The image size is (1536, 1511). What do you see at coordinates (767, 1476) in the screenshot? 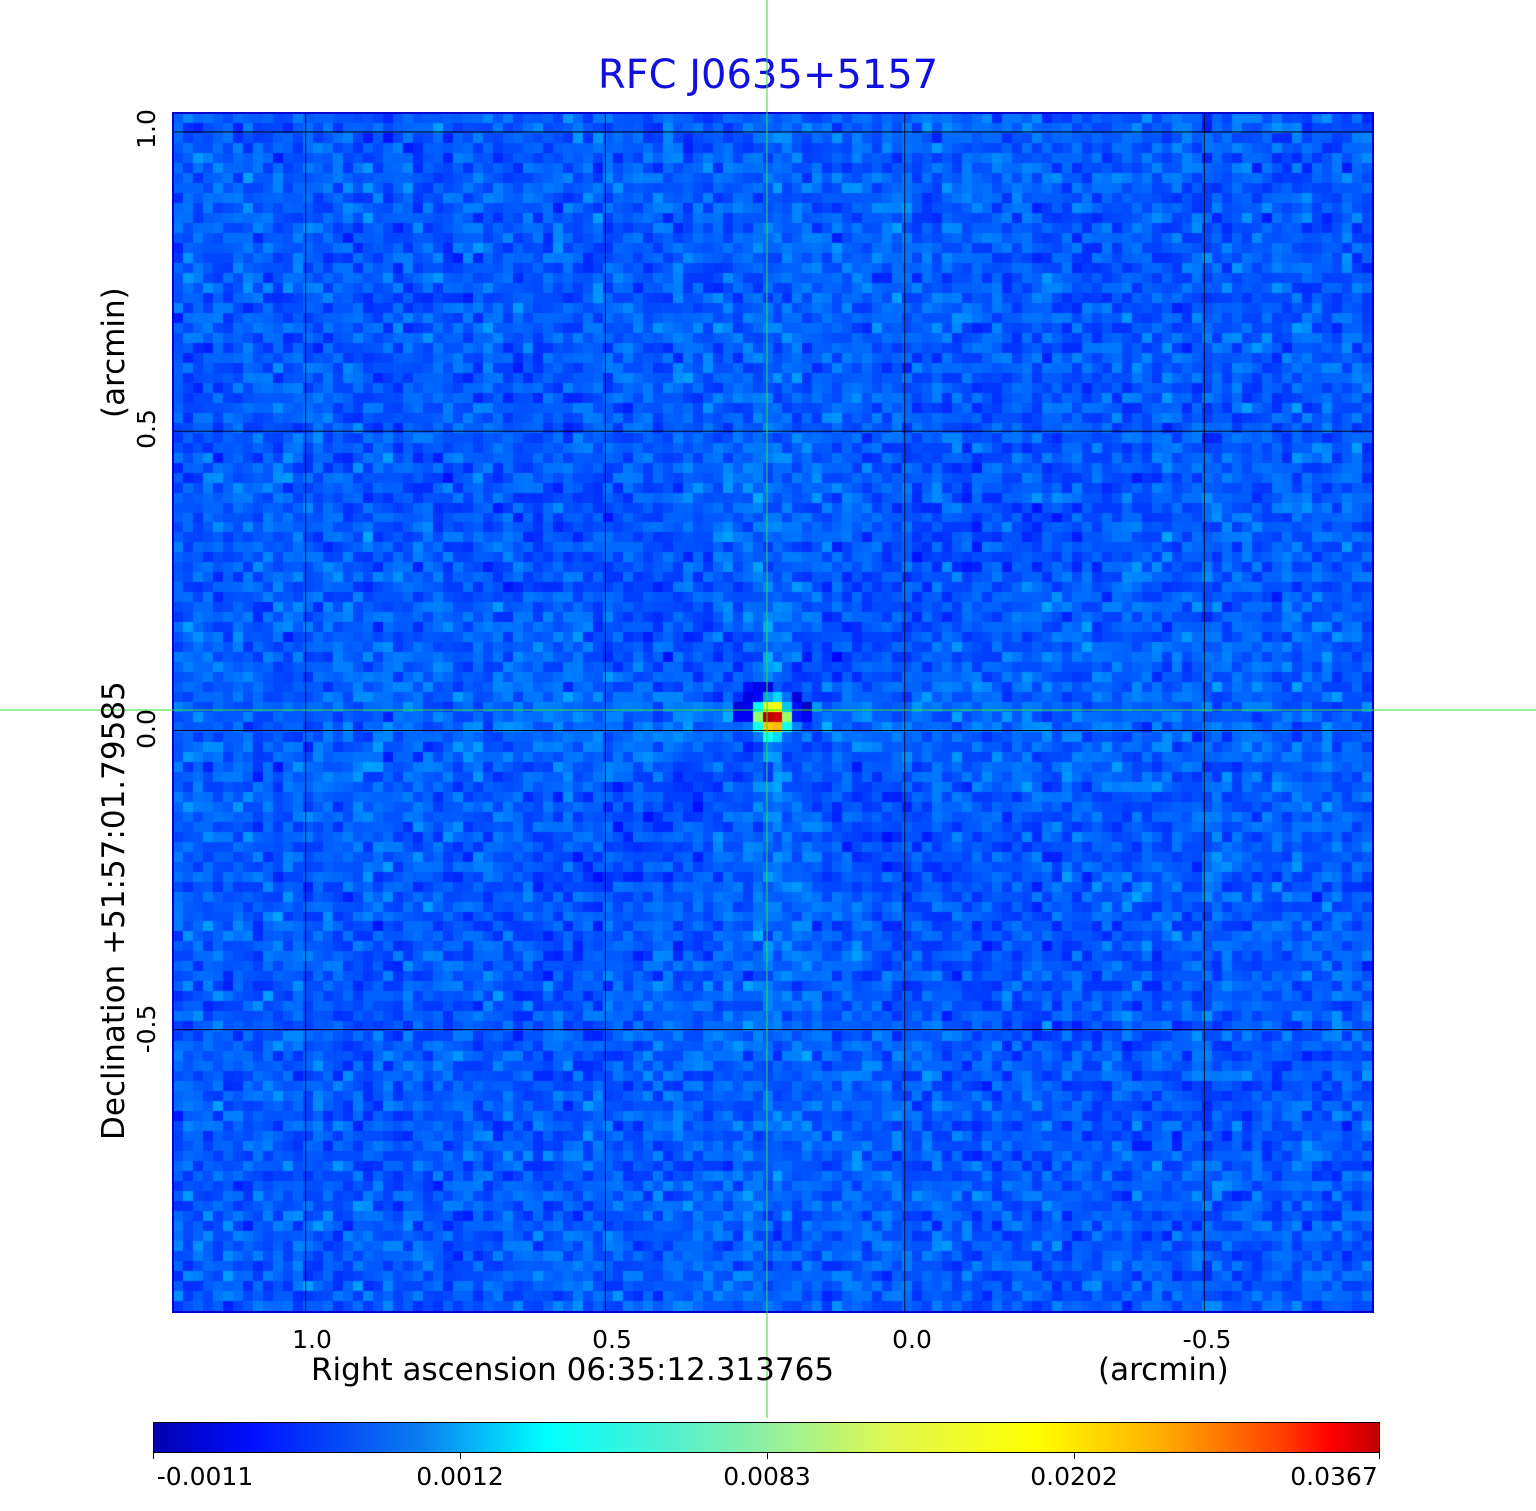
I see `colorbar-tick-label: 0.0083` at bounding box center [767, 1476].